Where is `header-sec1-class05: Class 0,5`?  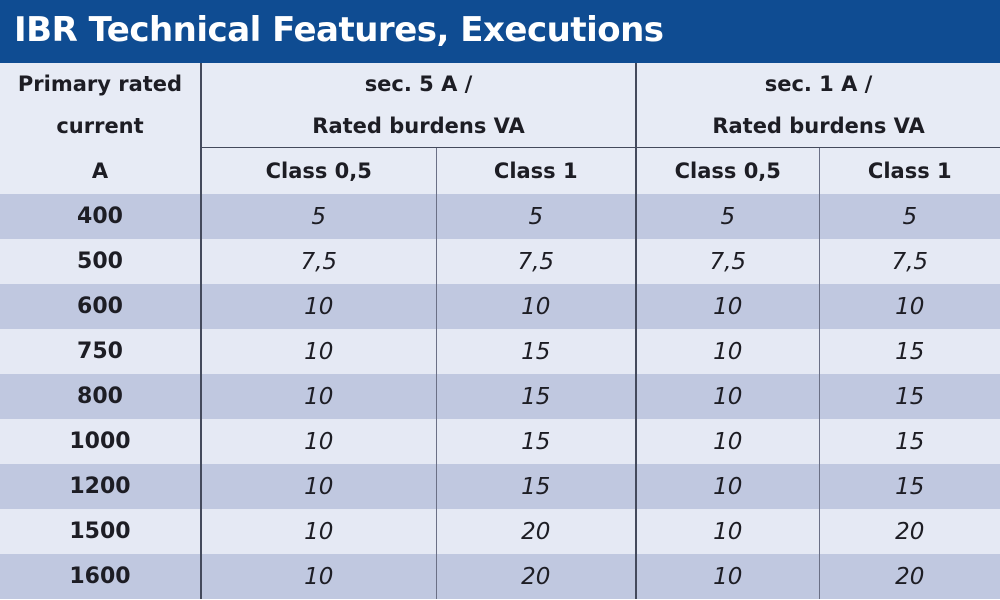 header-sec1-class05: Class 0,5 is located at coordinates (728, 170).